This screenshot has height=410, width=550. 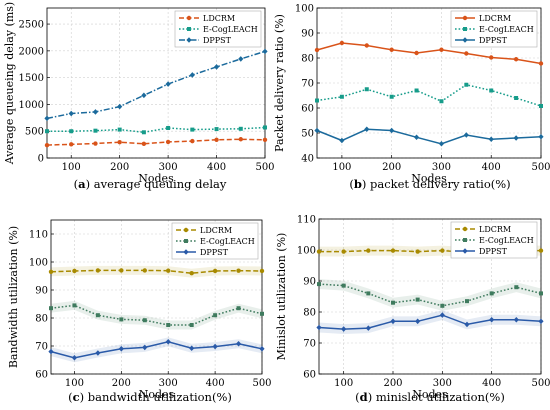 What do you see at coordinates (307, 159) in the screenshot?
I see `y-tick-label: 40` at bounding box center [307, 159].